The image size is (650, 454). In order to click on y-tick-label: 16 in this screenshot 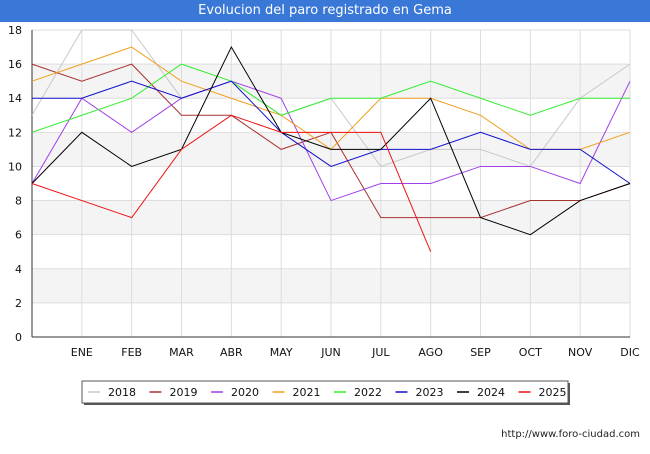, I will do `click(15, 64)`.